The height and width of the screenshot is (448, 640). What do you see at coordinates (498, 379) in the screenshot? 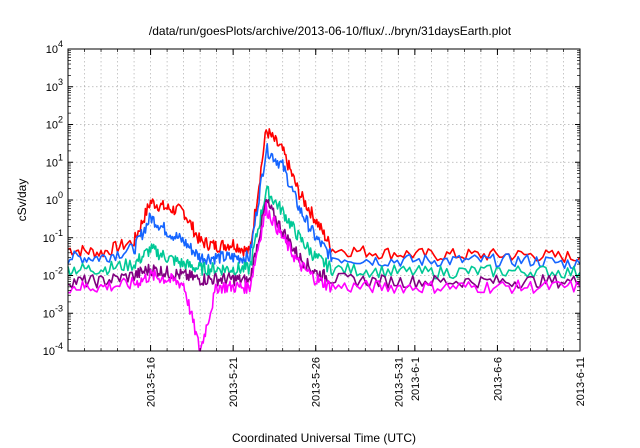
I see `x-tick-label: 2013-6-6` at bounding box center [498, 379].